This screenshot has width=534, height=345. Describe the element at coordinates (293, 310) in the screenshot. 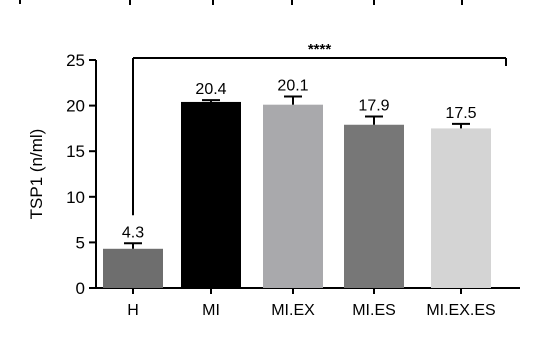

I see `x-tick-label: MI.EX` at that location.